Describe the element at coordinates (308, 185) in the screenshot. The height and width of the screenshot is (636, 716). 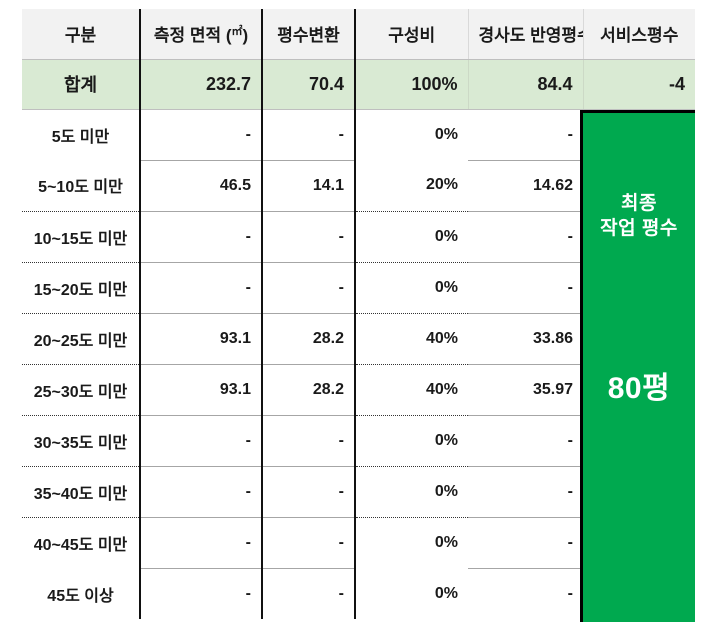
I see `row-pyeong: 14.1` at that location.